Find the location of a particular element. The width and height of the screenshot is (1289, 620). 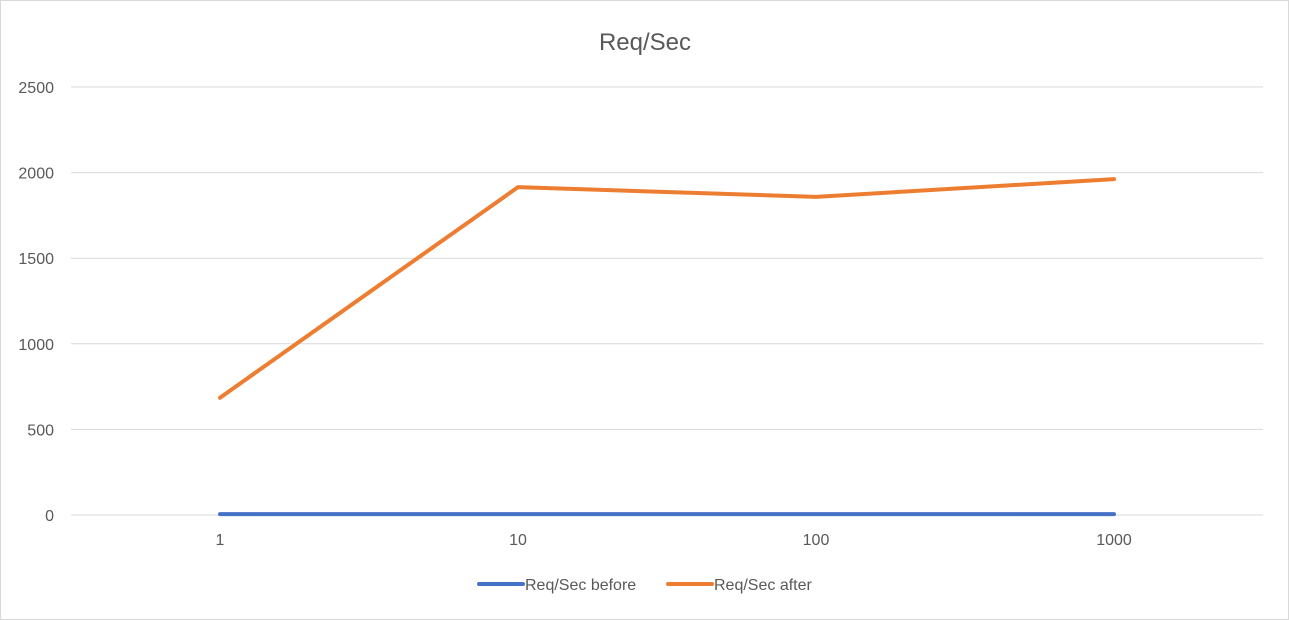

y-tick-label: 1500 is located at coordinates (36, 259).